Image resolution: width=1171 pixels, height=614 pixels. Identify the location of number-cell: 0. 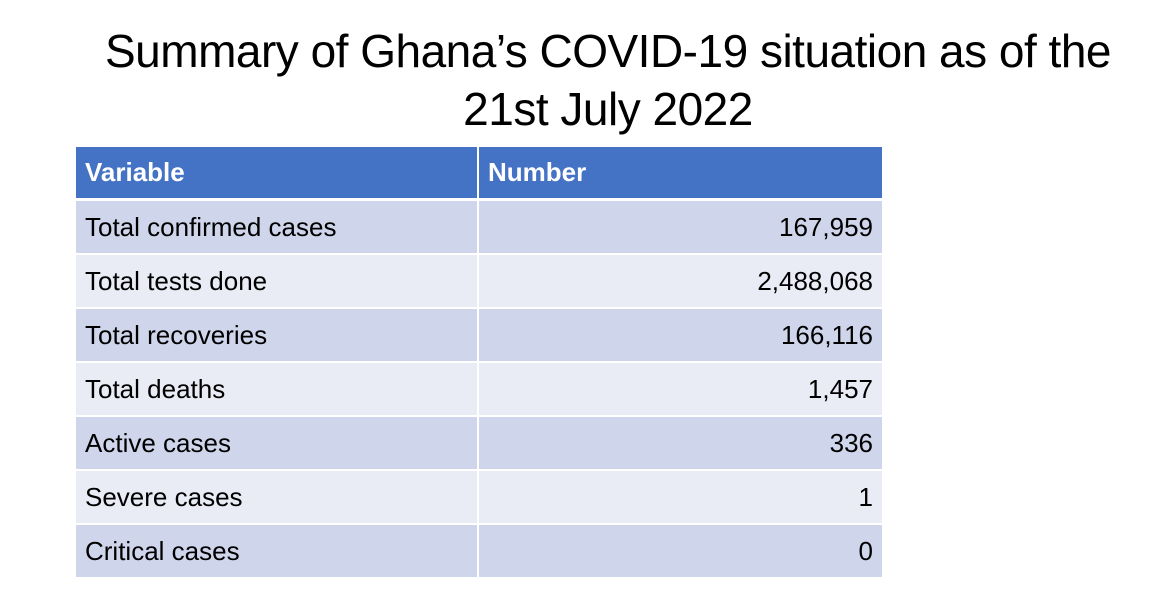
(680, 551).